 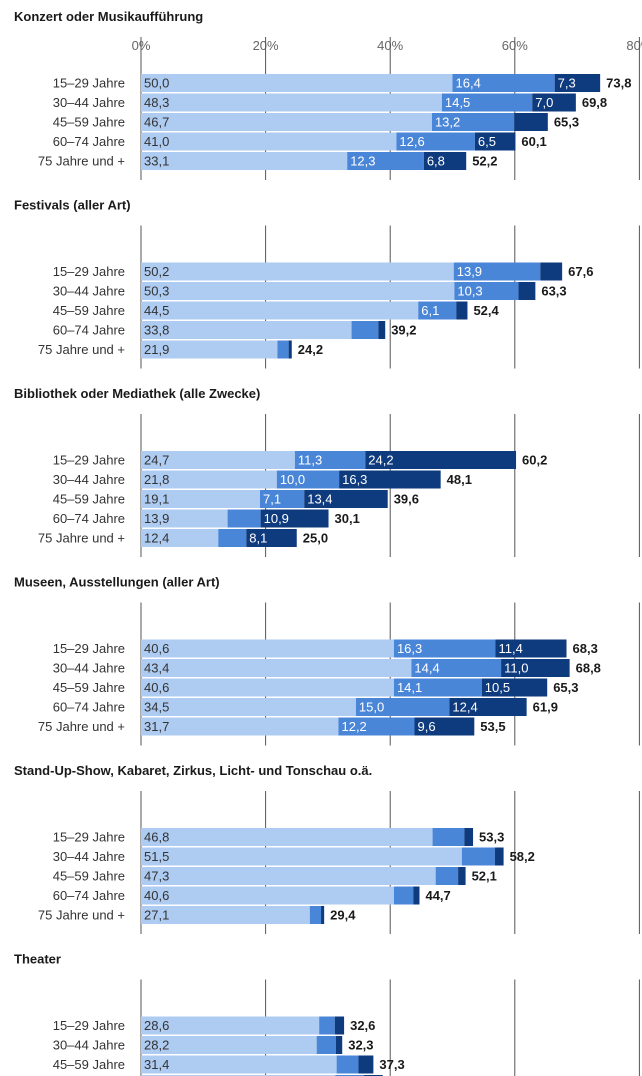 What do you see at coordinates (371, 707) in the screenshot?
I see `segment-label: 15,0` at bounding box center [371, 707].